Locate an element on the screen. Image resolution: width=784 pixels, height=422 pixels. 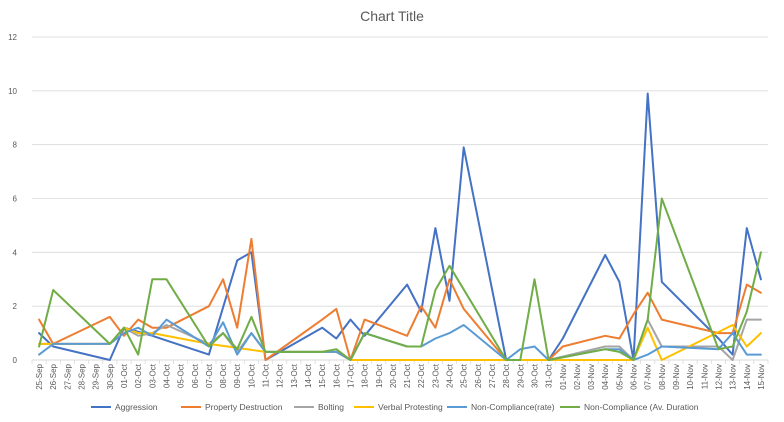
x-tick-label: 31-Oct is located at coordinates (549, 375).